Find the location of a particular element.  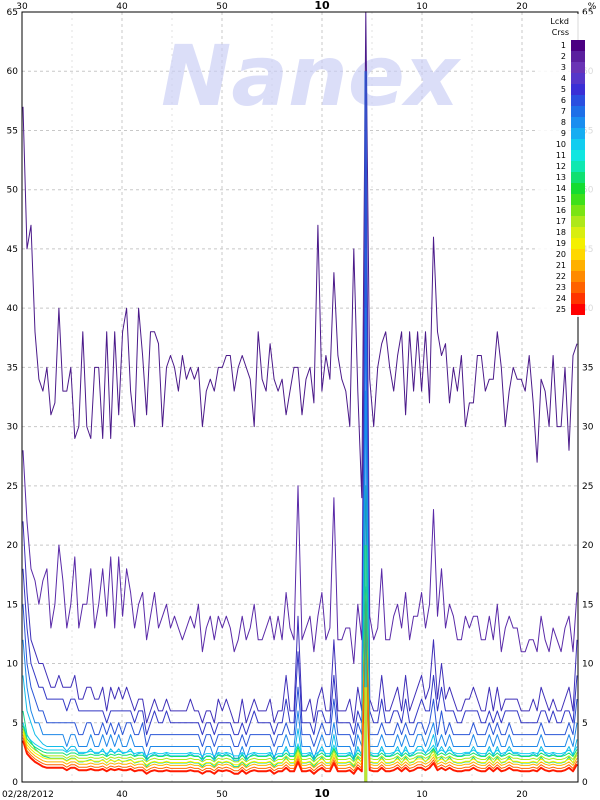

legend-label: 23 is located at coordinates (561, 287).